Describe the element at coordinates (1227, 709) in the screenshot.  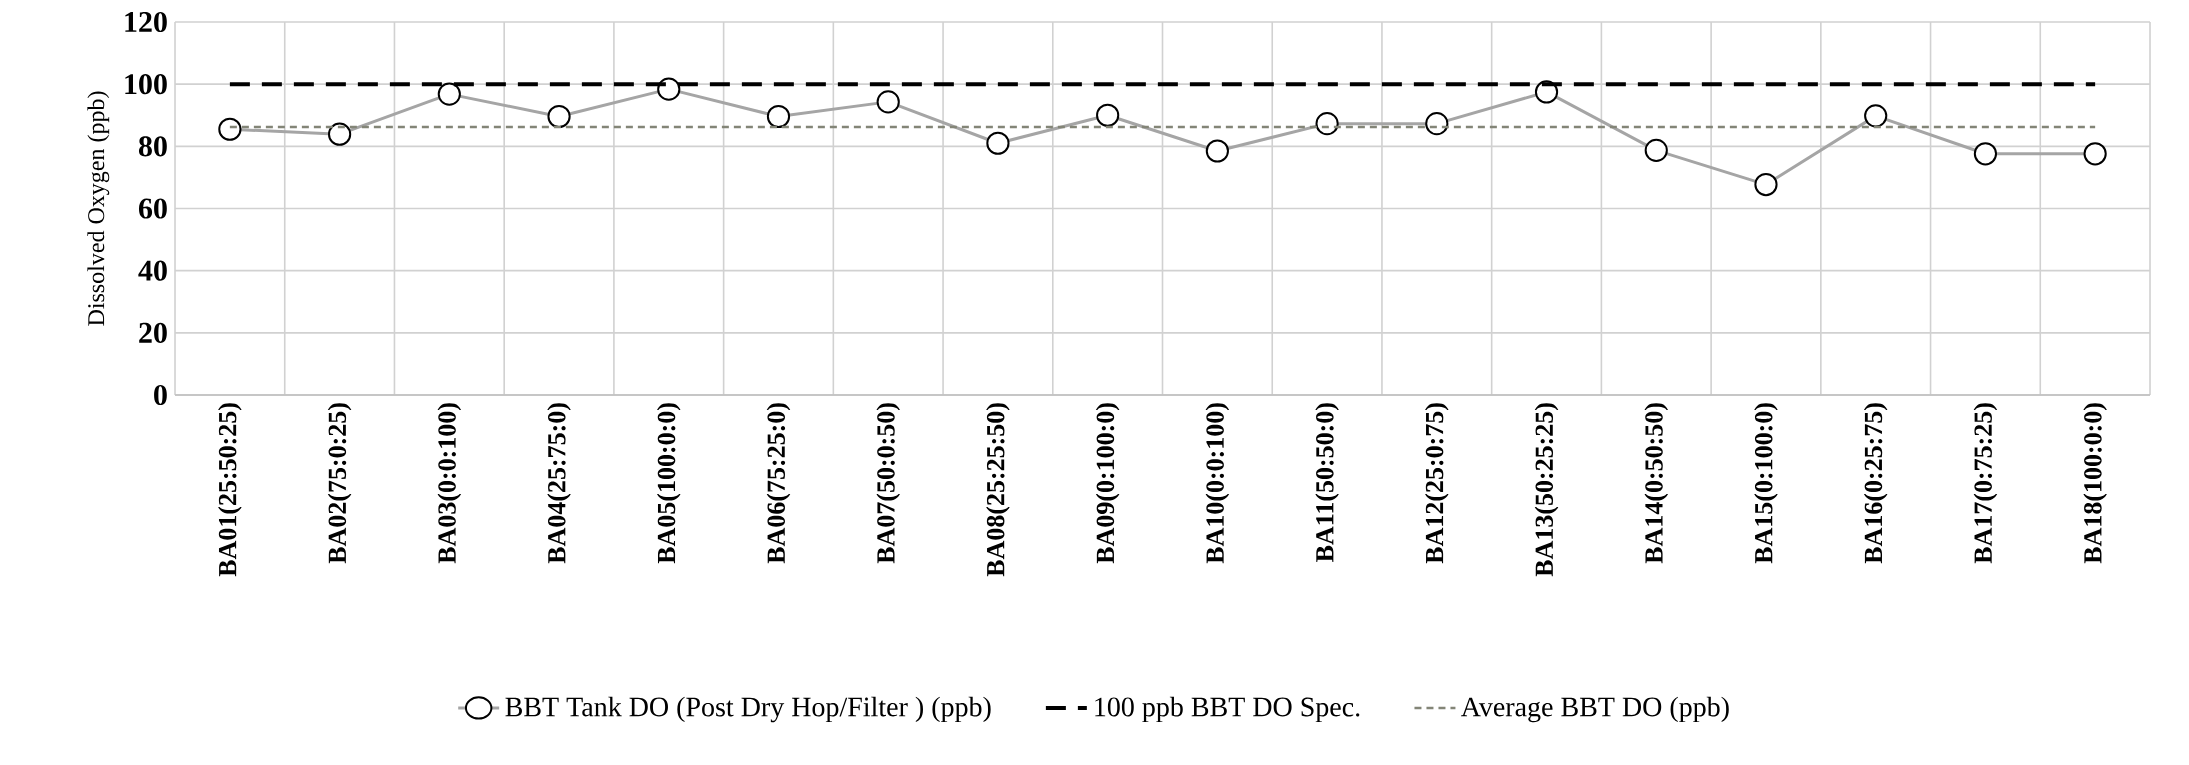
I see `legend-label: 100 ppb BBT DO Spec.` at that location.